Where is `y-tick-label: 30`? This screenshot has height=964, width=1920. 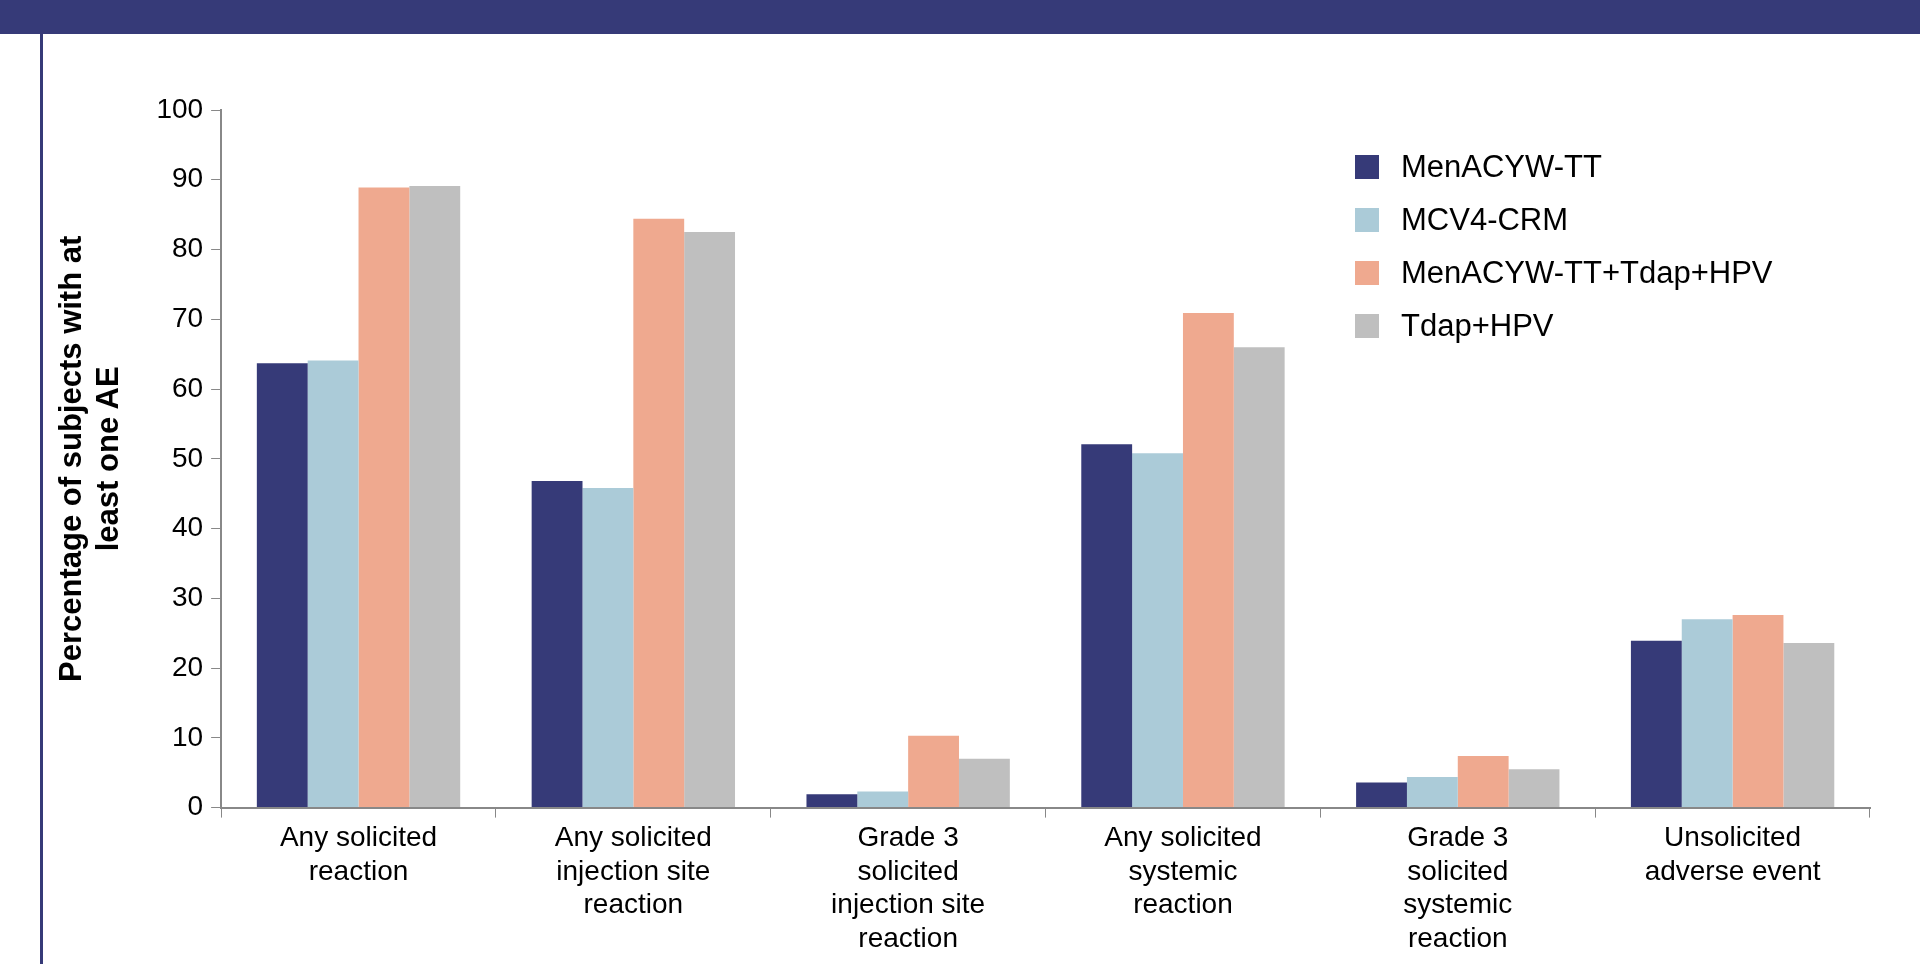 y-tick-label: 30 is located at coordinates (187, 597).